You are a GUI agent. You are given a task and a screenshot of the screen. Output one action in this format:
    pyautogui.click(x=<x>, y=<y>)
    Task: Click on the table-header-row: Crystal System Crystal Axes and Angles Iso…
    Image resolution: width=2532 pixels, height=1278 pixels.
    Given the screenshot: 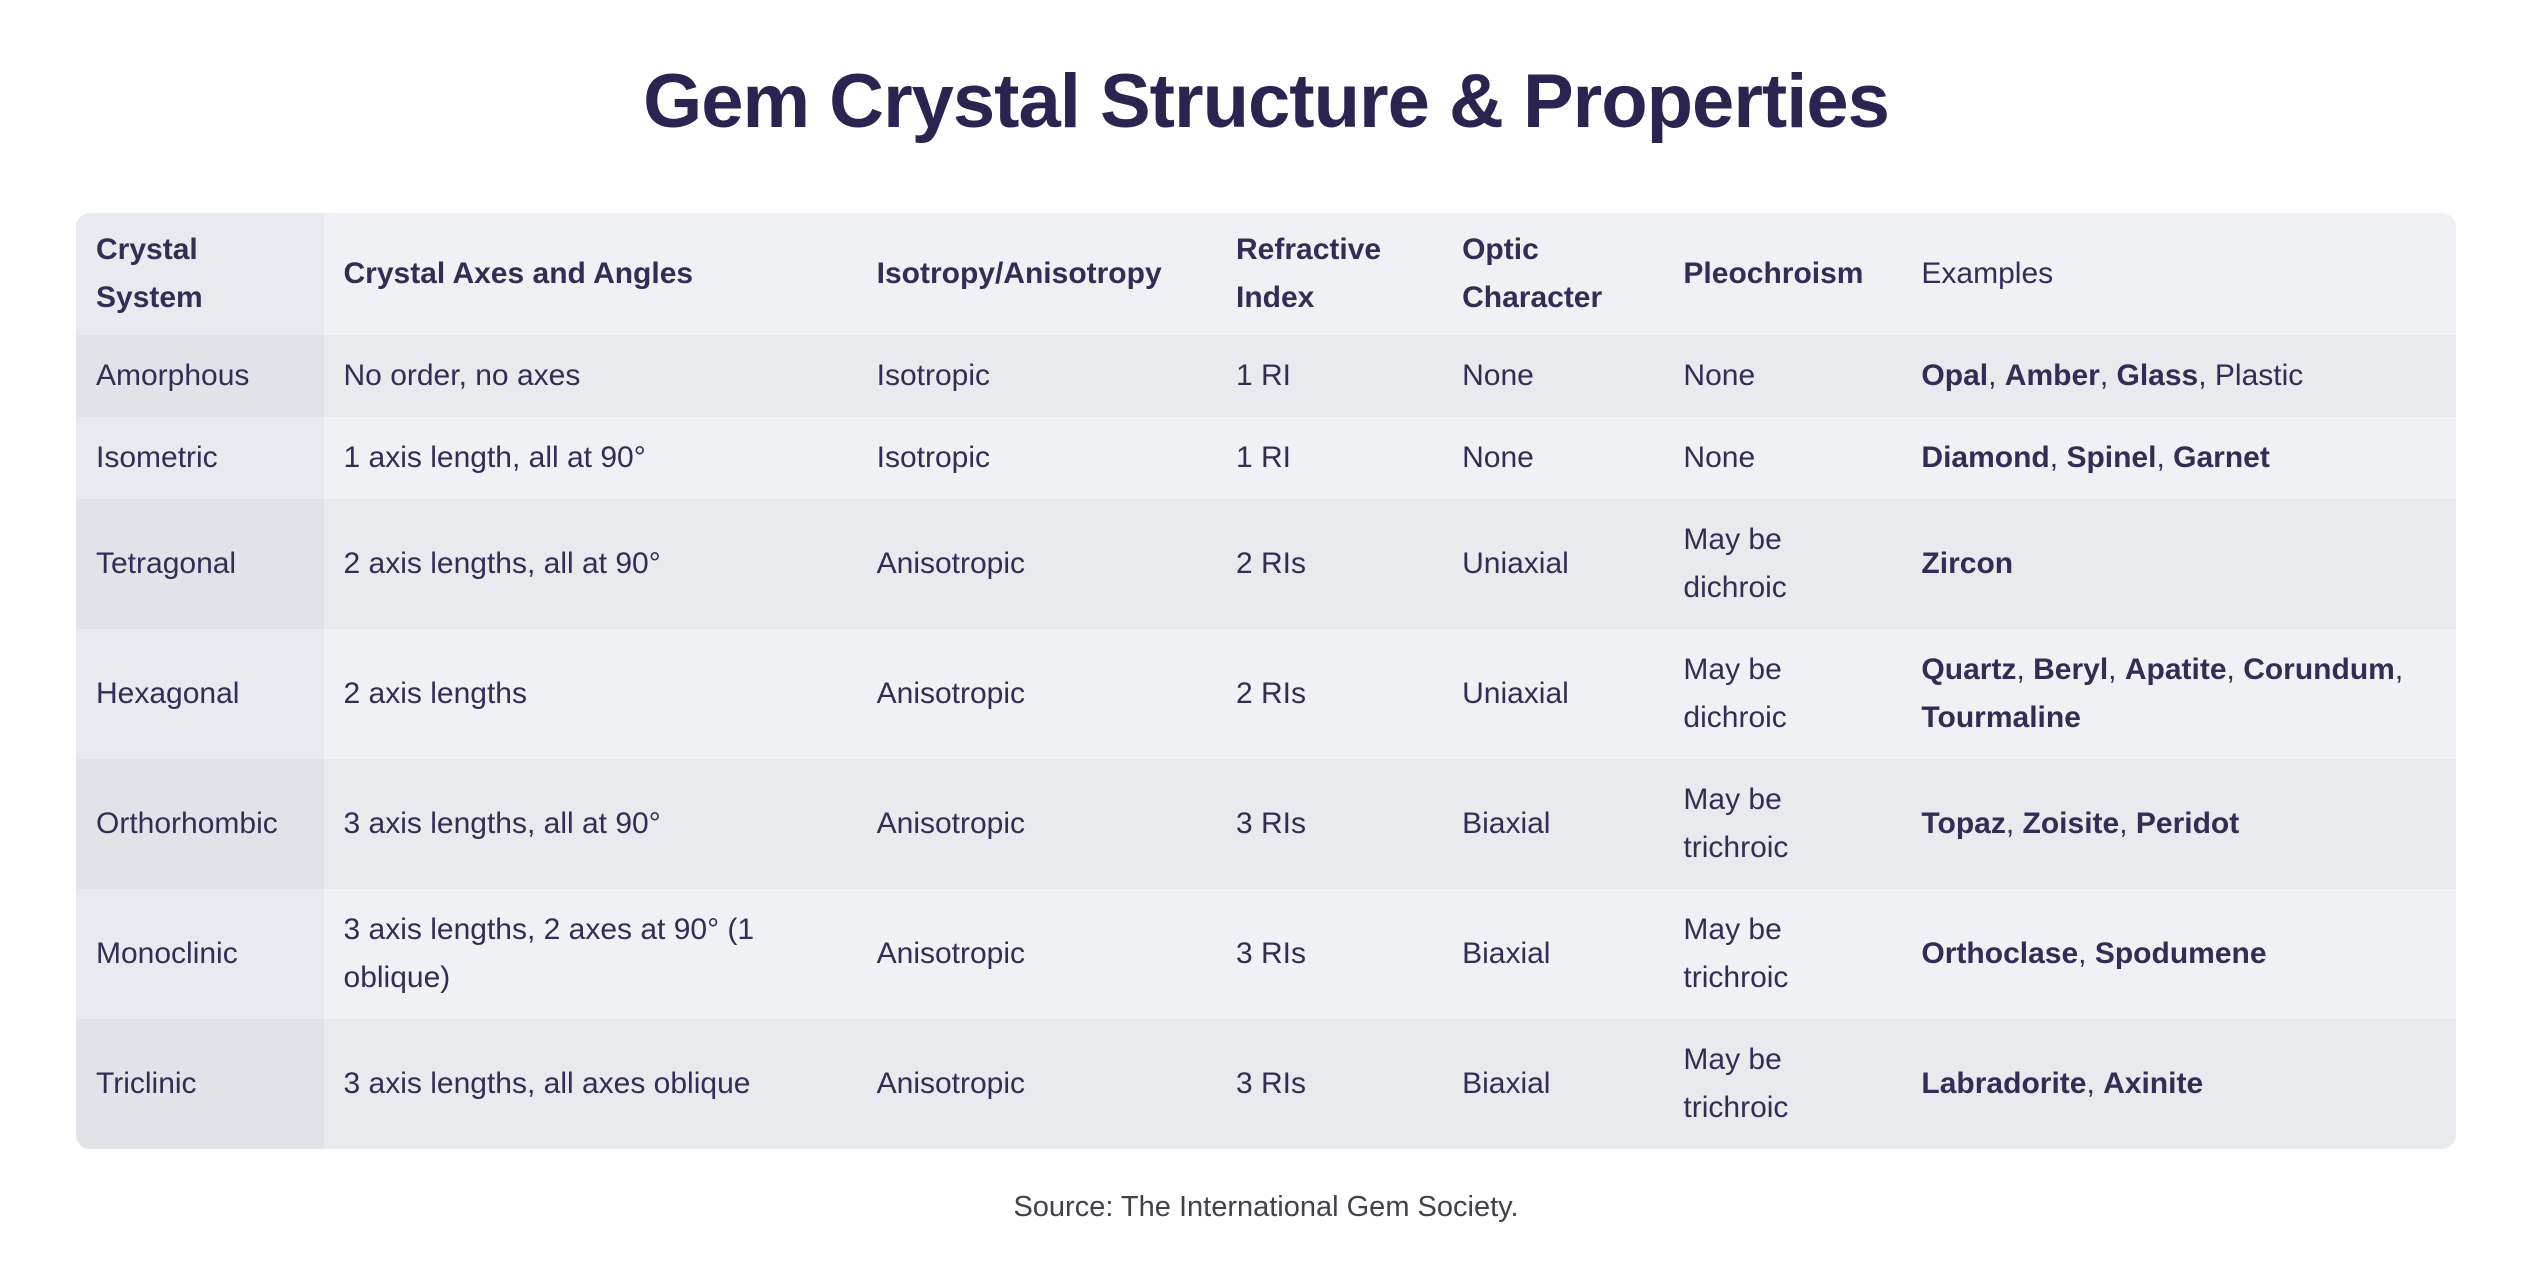 What is the action you would take?
    pyautogui.click(x=1266, y=274)
    